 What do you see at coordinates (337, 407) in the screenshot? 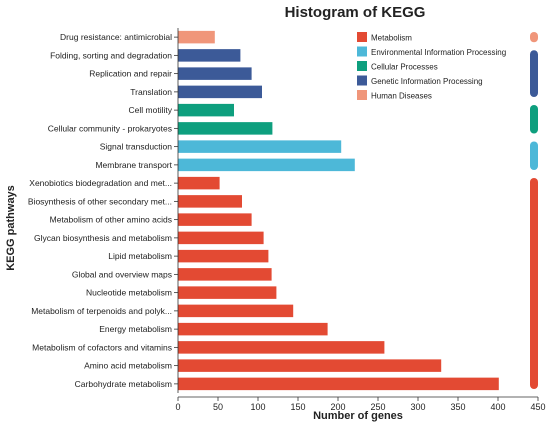
I see `x-tick-label: 200` at bounding box center [337, 407].